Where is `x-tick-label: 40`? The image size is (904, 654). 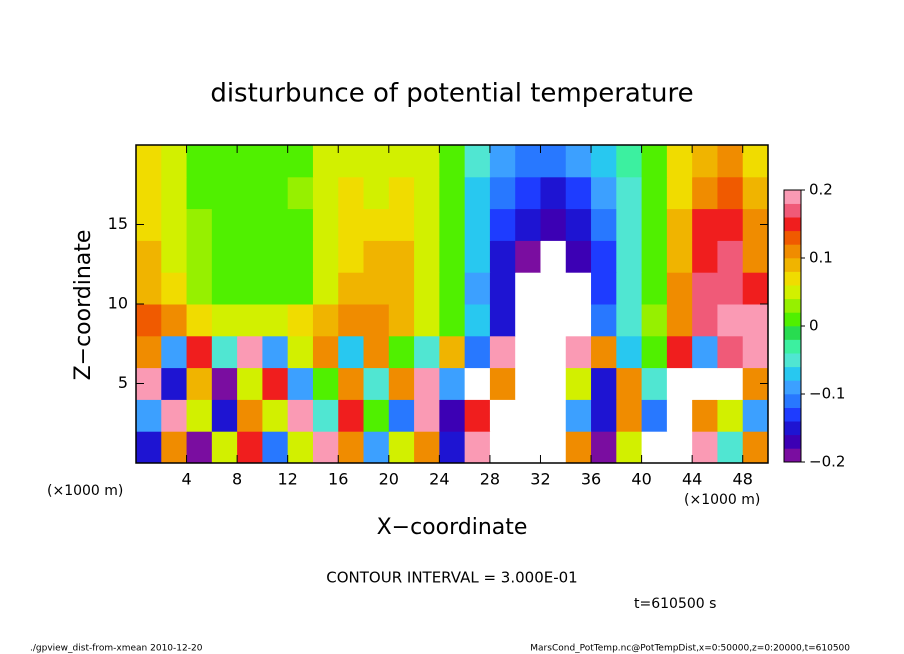
x-tick-label: 40 is located at coordinates (641, 479).